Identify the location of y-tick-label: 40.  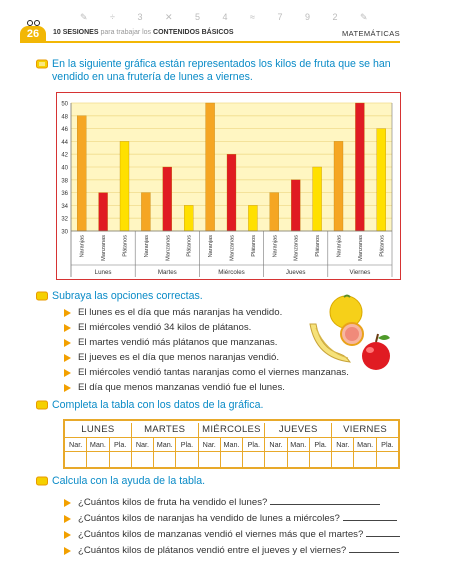
(64, 169).